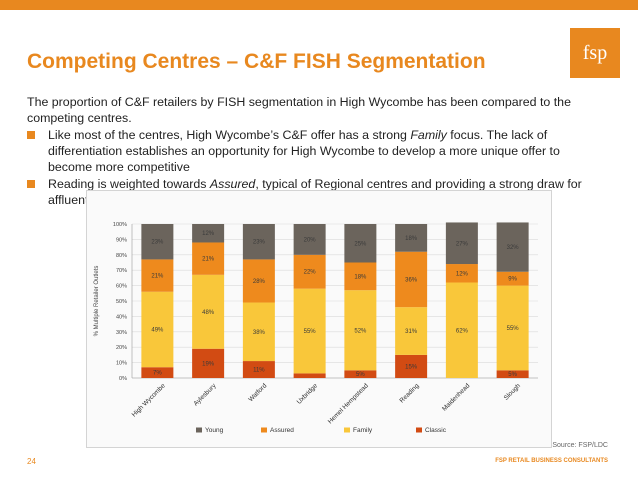 The width and height of the screenshot is (638, 479). What do you see at coordinates (580, 445) in the screenshot?
I see `source-note: Source: FSP/LDC` at bounding box center [580, 445].